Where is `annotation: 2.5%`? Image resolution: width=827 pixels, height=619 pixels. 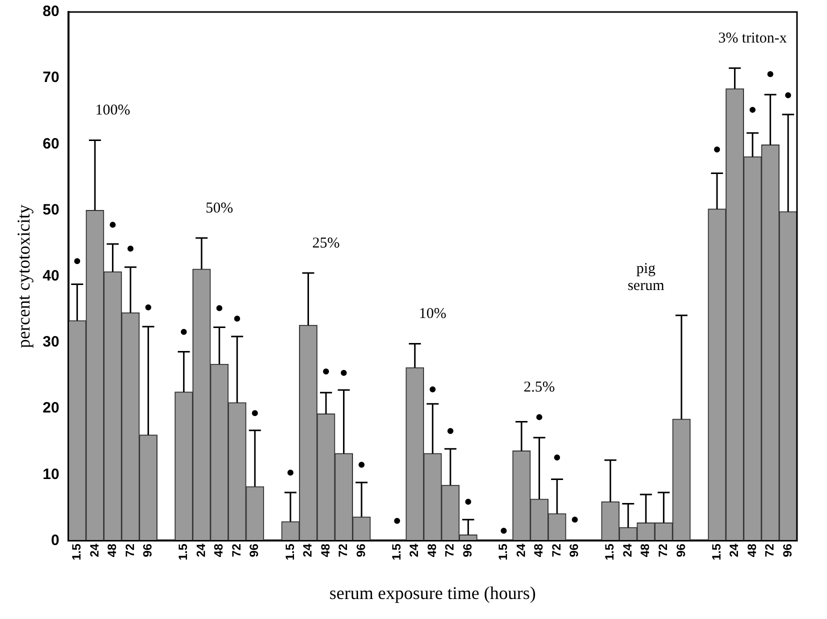 annotation: 2.5% is located at coordinates (539, 388).